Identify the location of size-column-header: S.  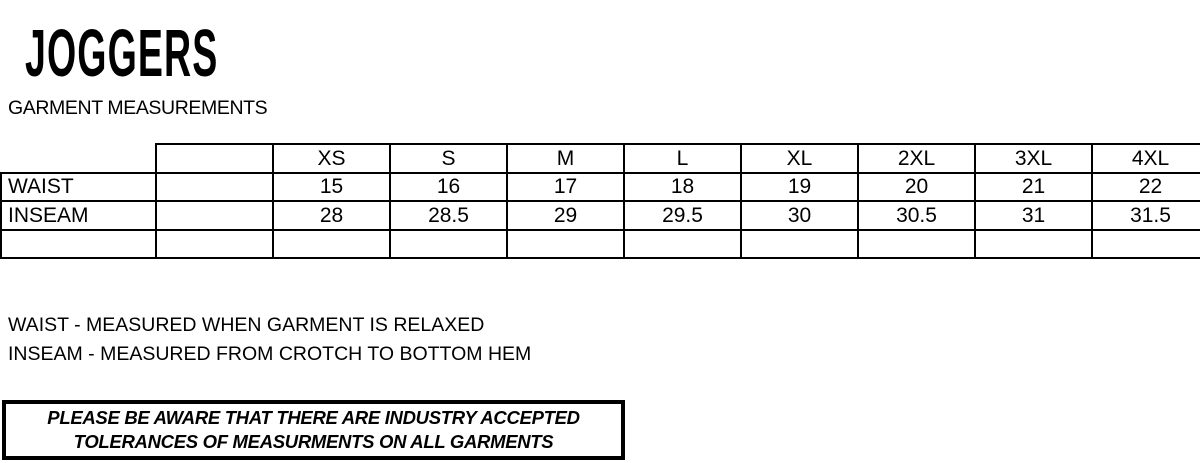
(448, 158).